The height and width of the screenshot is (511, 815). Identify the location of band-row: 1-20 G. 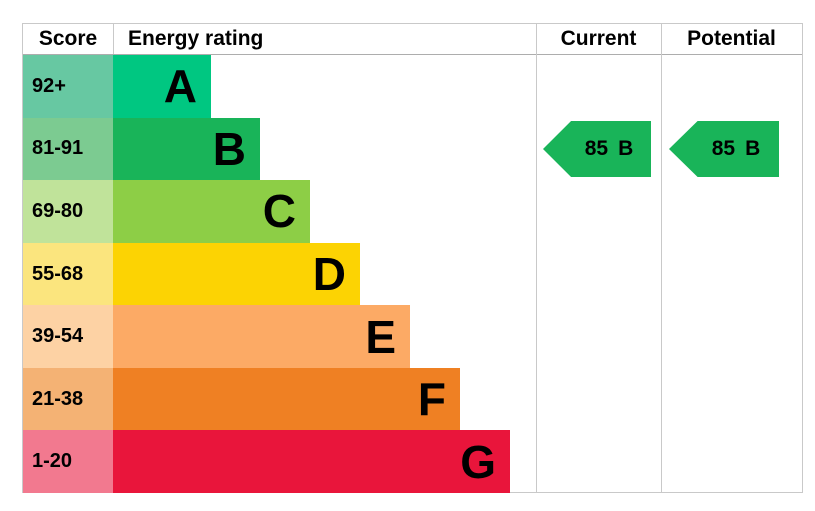
(412, 462).